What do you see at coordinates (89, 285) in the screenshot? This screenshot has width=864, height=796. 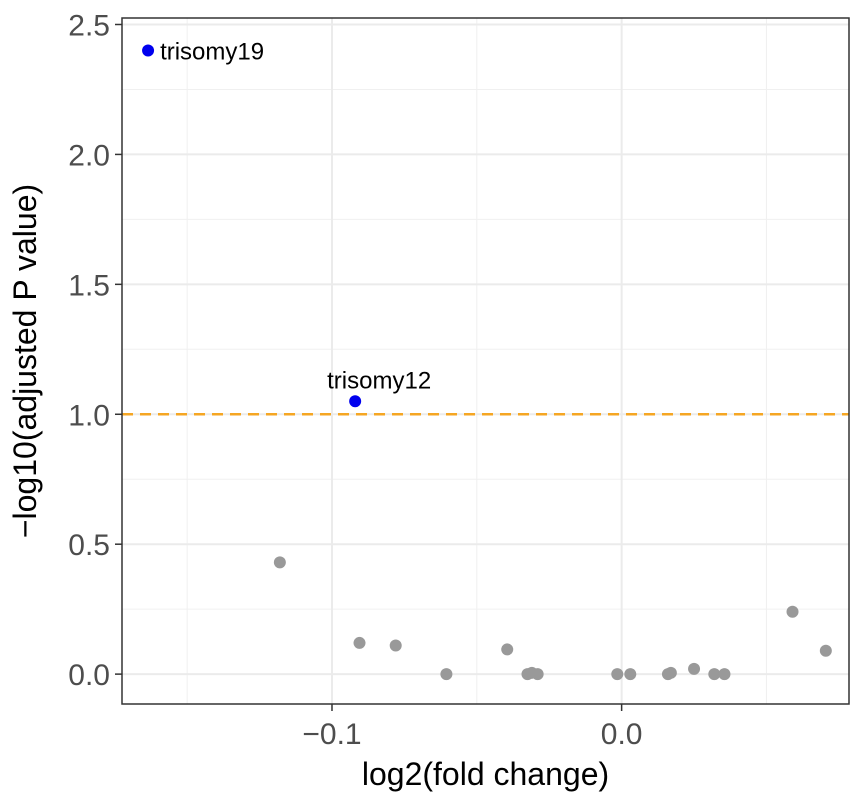 I see `y-tick-label: 1.5` at bounding box center [89, 285].